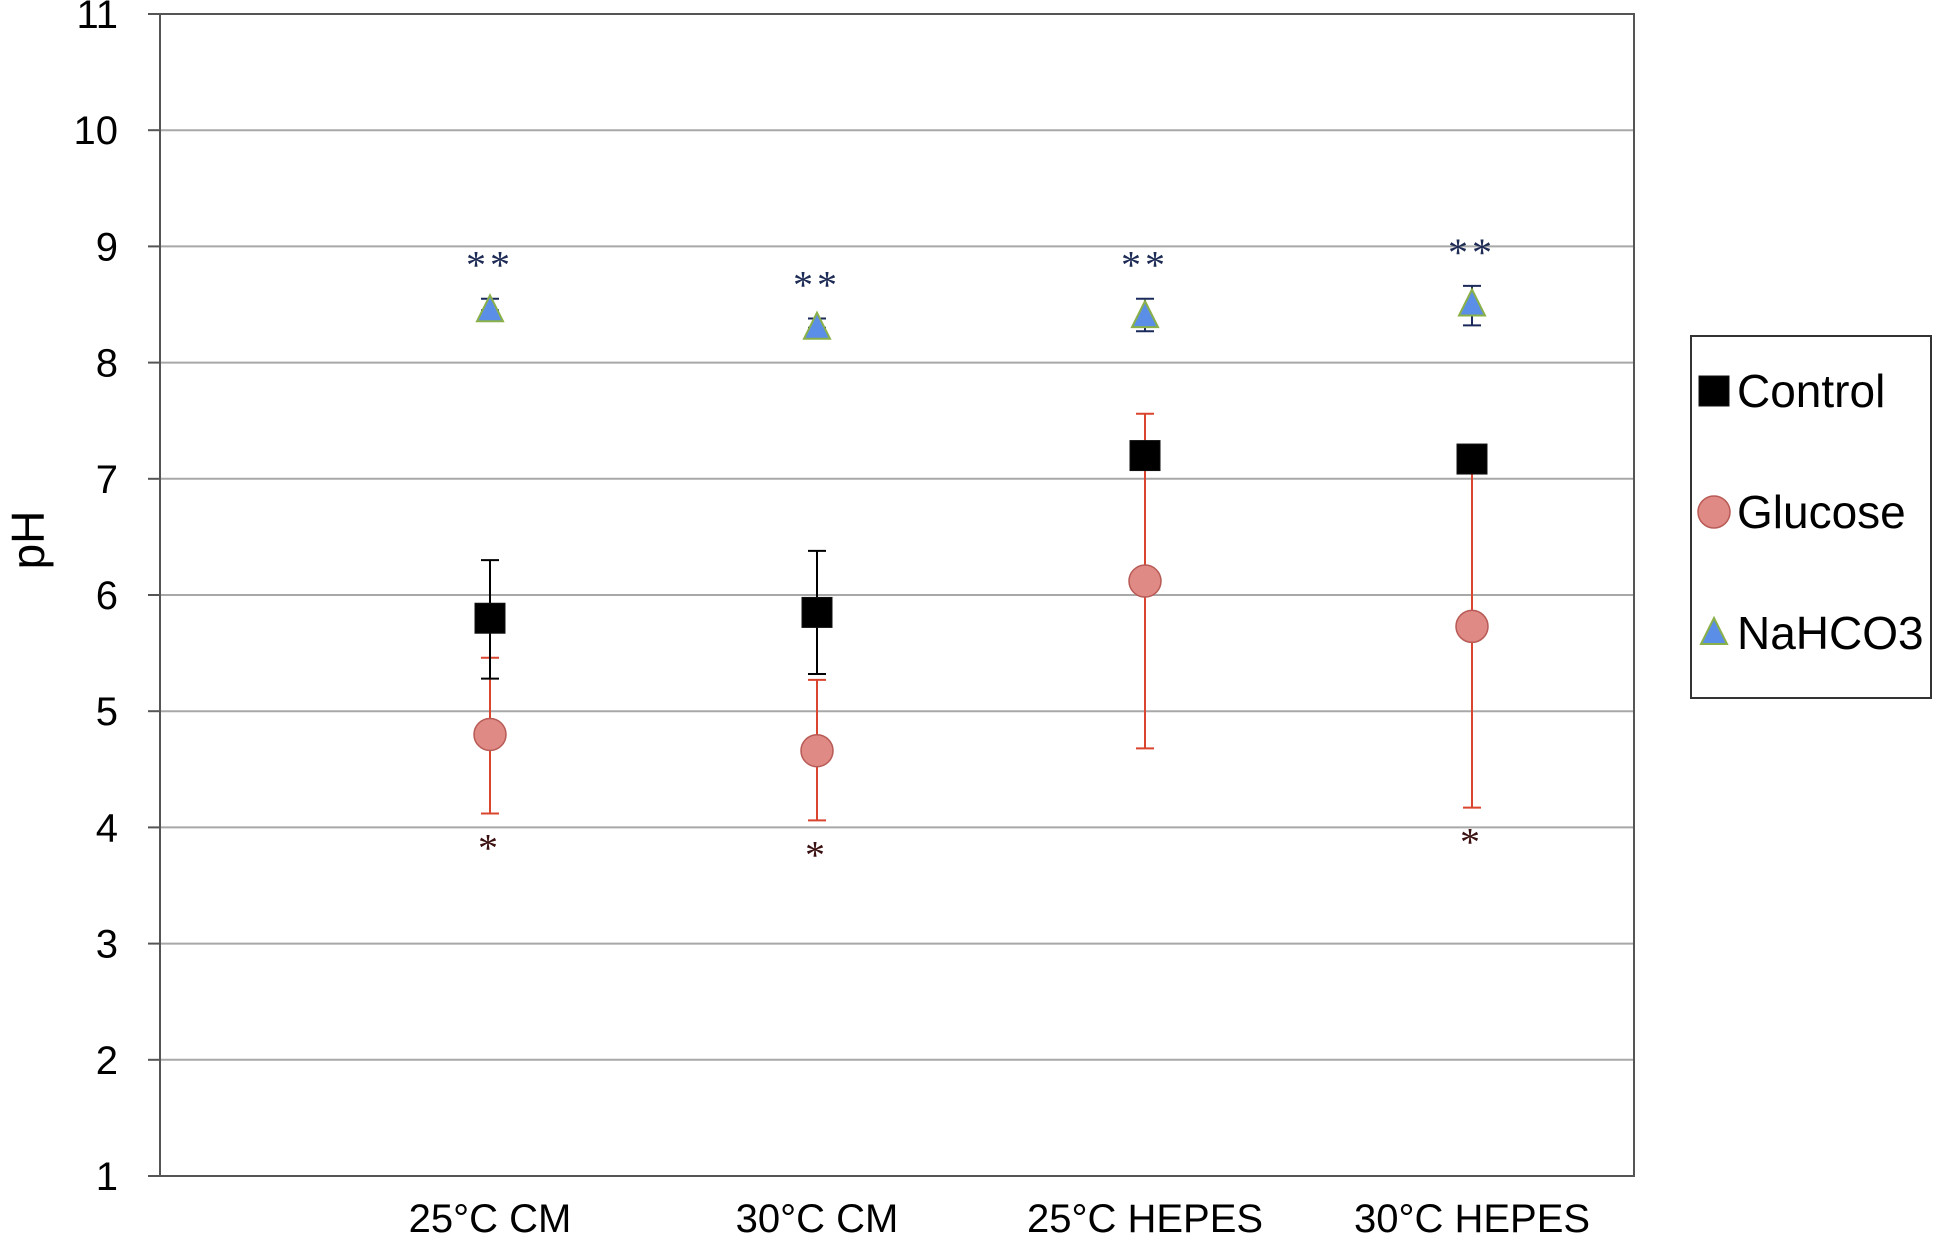  What do you see at coordinates (96, 131) in the screenshot?
I see `y-tick-label: 10` at bounding box center [96, 131].